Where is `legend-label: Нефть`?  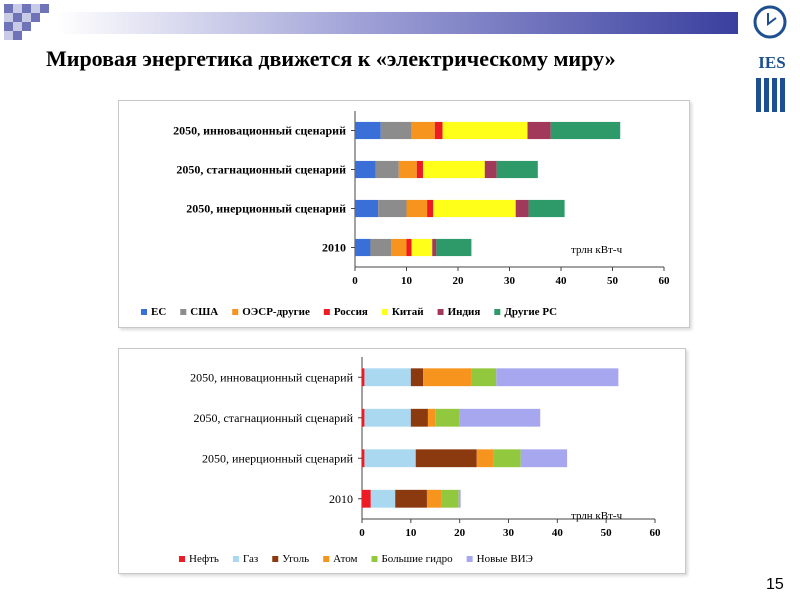 legend-label: Нефть is located at coordinates (204, 559).